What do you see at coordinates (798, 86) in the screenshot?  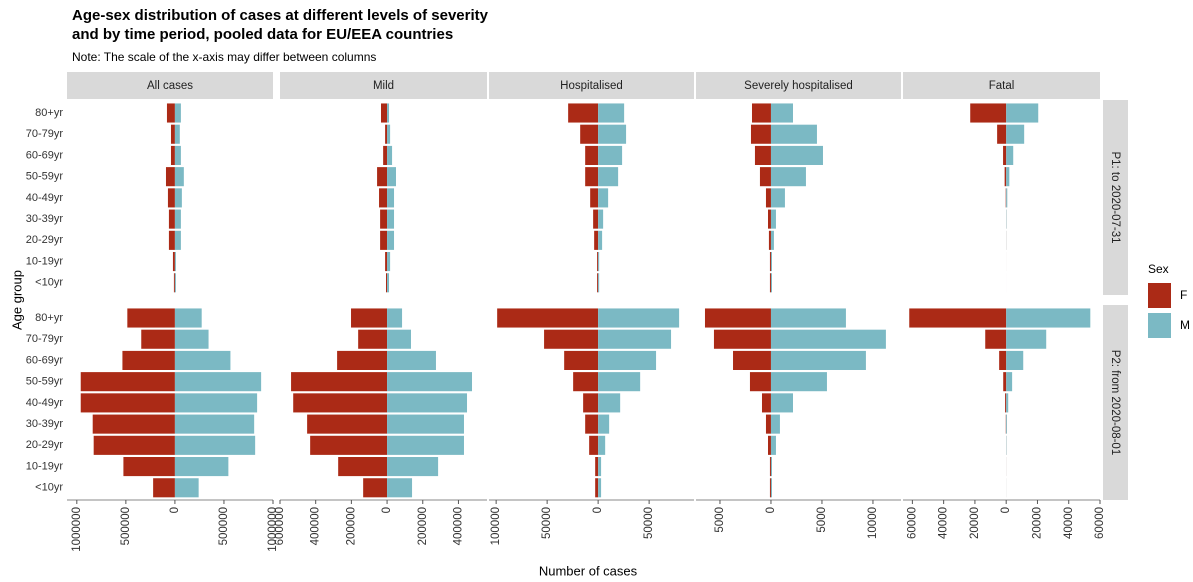 I see `column-strip-label: Severely hospitalised` at bounding box center [798, 86].